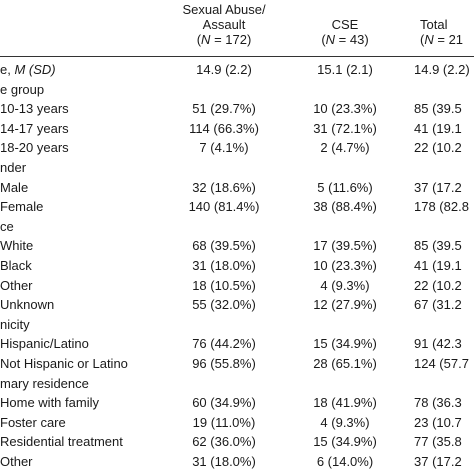 Image resolution: width=474 pixels, height=474 pixels. Describe the element at coordinates (237, 89) in the screenshot. I see `table-row: e group` at that location.